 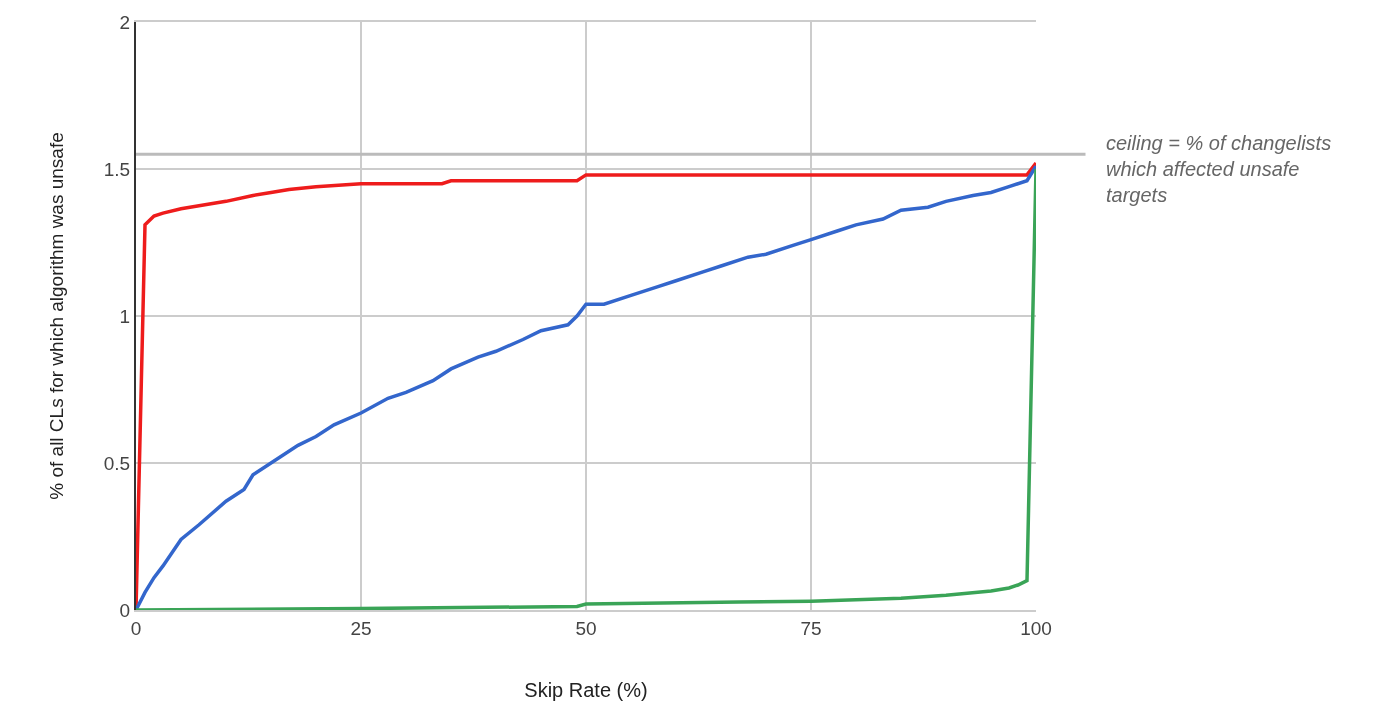 What do you see at coordinates (586, 628) in the screenshot?
I see `x-tick-label: 50` at bounding box center [586, 628].